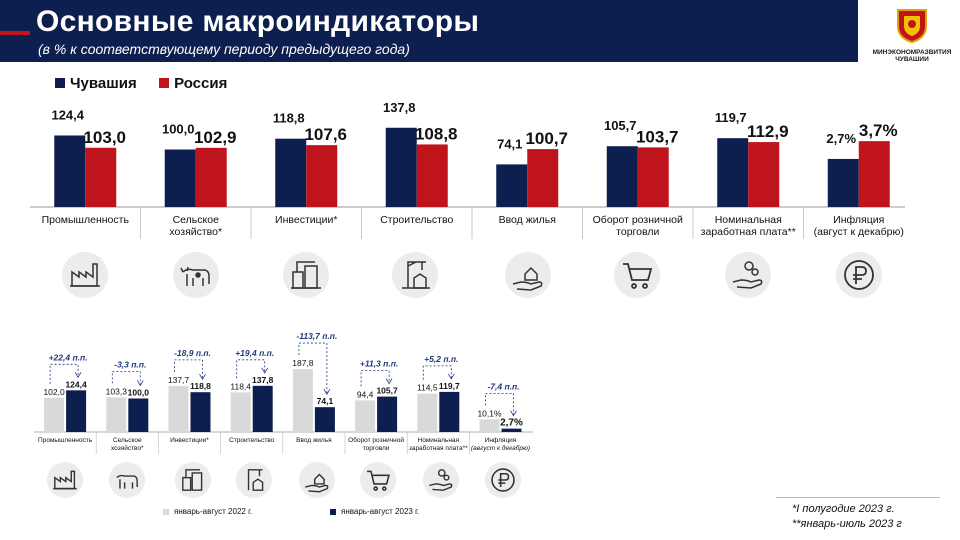  I want to click on legend-swatch-russia, so click(164, 83).